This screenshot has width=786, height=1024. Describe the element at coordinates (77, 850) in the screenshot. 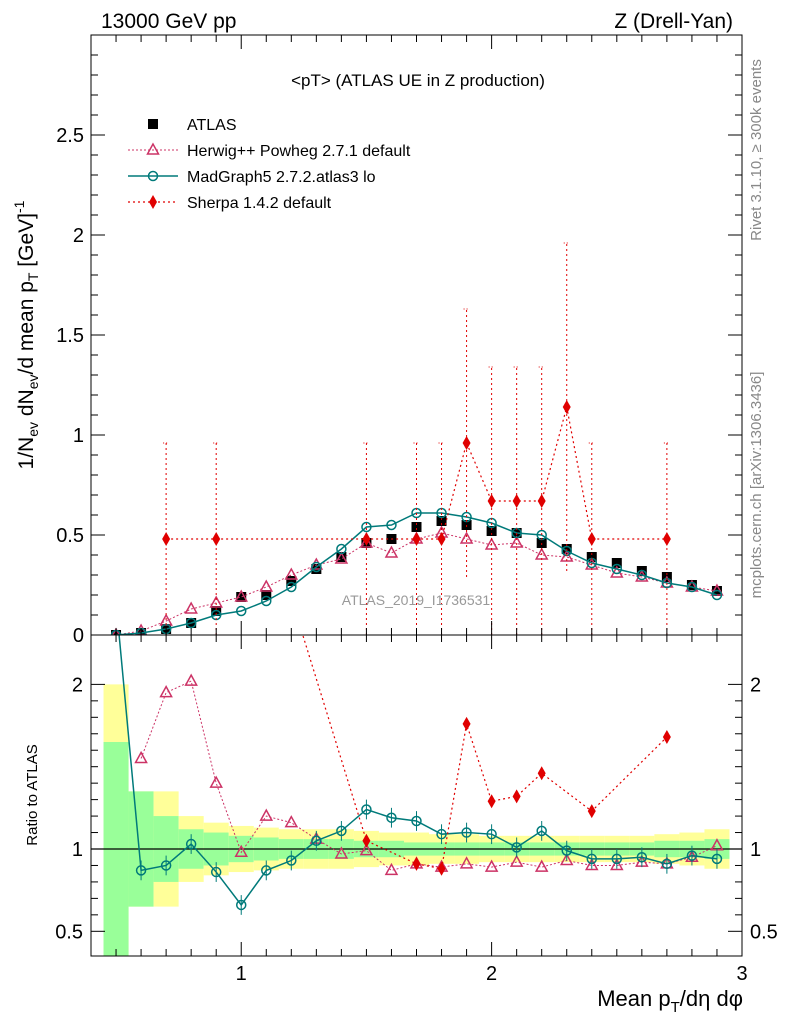

I see `ratio-y-tick-label: 1` at that location.